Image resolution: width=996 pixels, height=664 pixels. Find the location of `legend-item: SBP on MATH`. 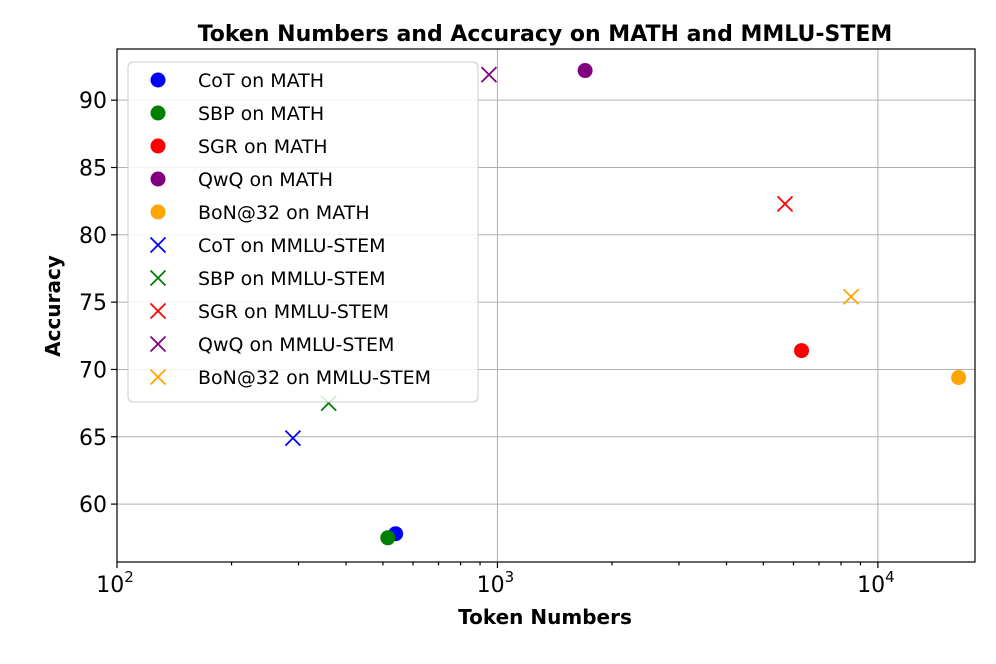

legend-item: SBP on MATH is located at coordinates (237, 114).